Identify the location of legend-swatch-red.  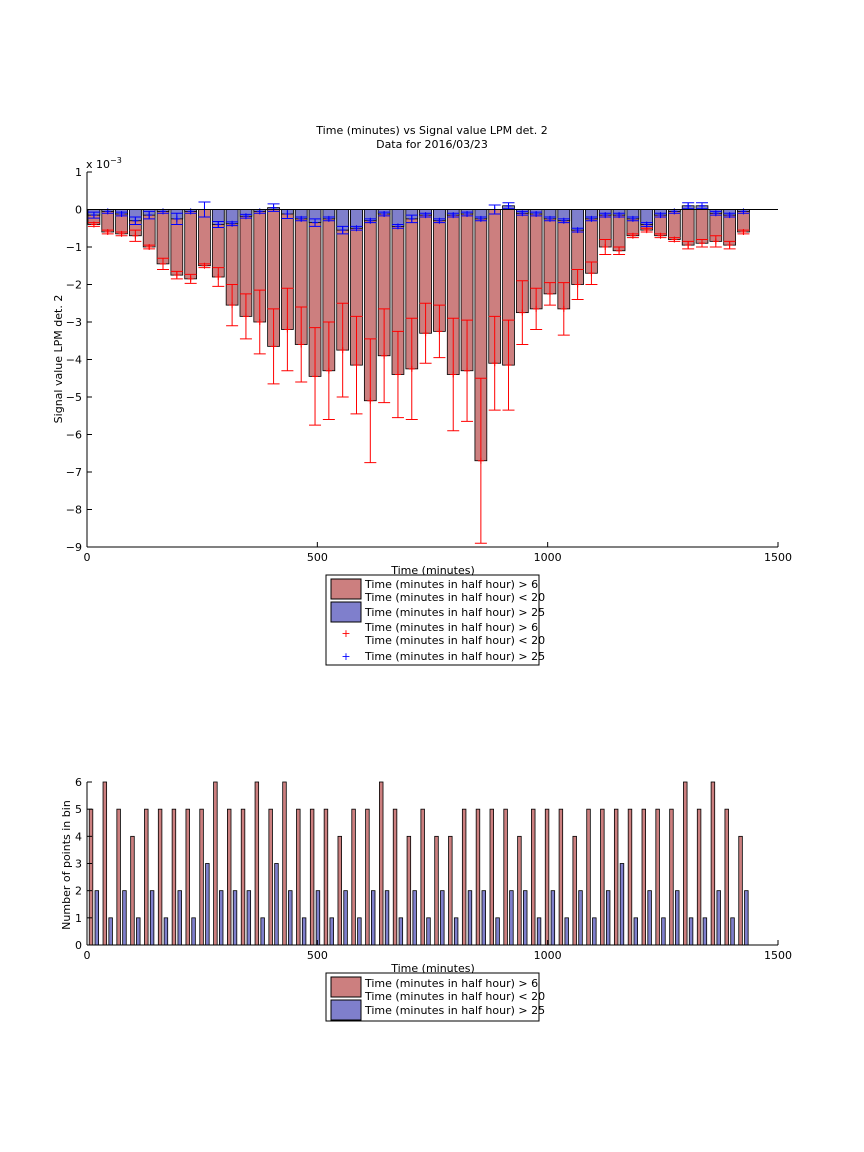
(346, 589).